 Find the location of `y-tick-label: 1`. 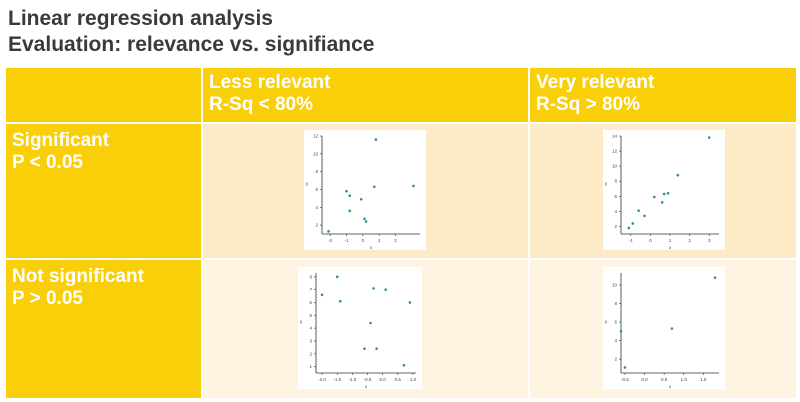

y-tick-label: 1 is located at coordinates (310, 366).